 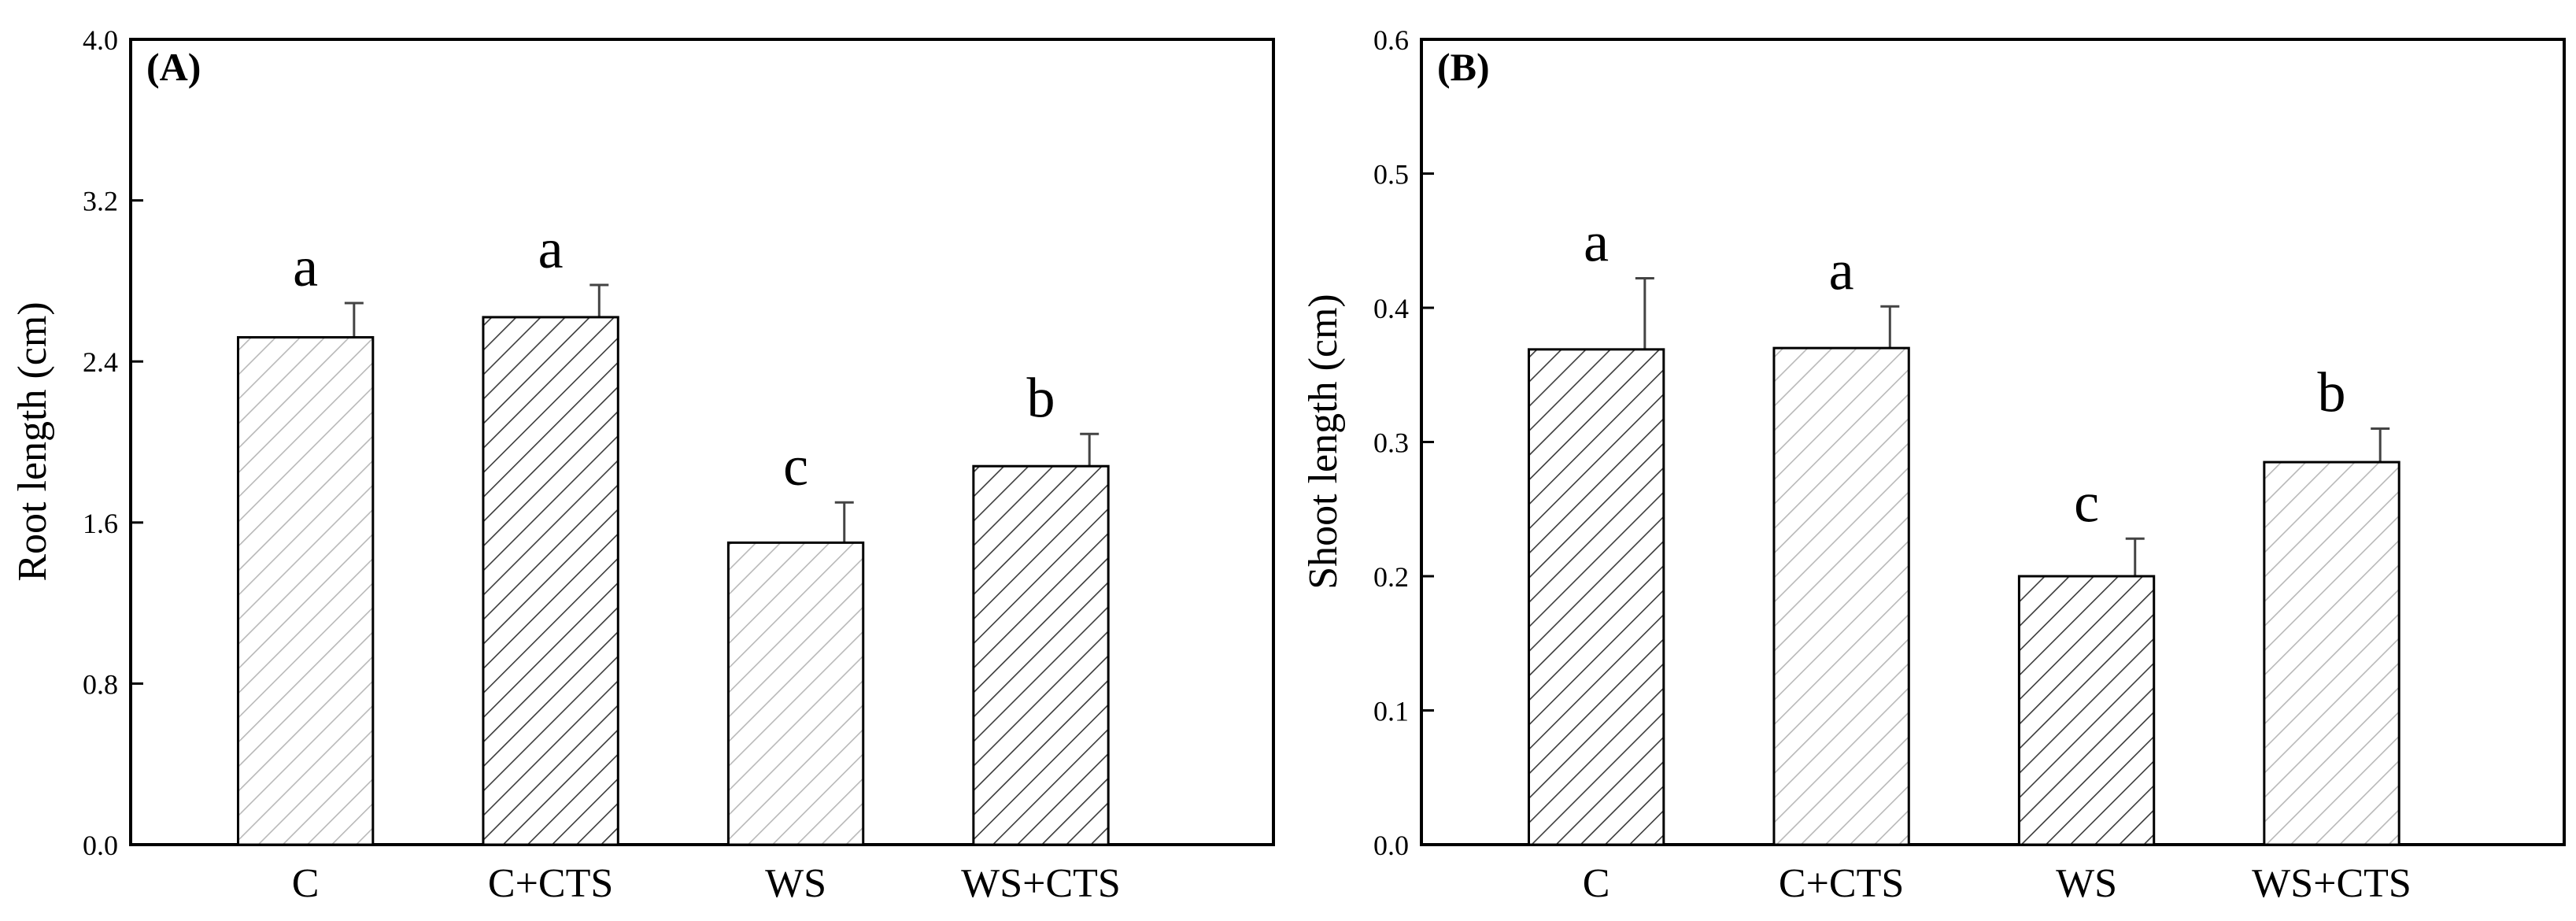 I want to click on panel-a-x-axis: C C+CTS WS WS+CTS, so click(x=706, y=870).